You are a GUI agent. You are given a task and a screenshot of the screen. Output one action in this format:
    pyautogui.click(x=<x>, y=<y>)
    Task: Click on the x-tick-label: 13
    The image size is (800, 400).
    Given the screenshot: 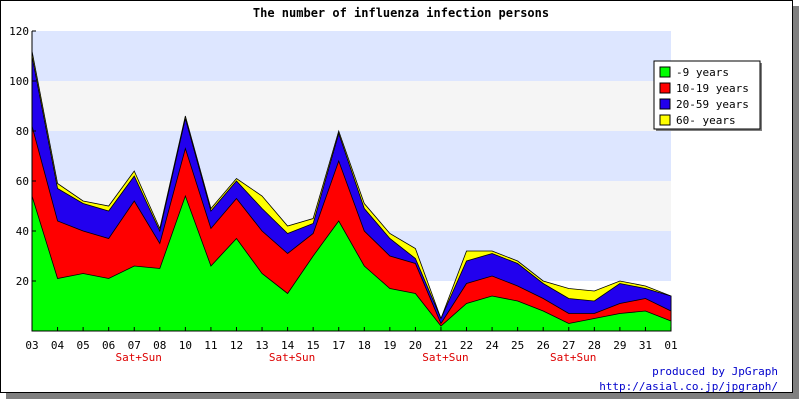 What is the action you would take?
    pyautogui.click(x=261, y=345)
    